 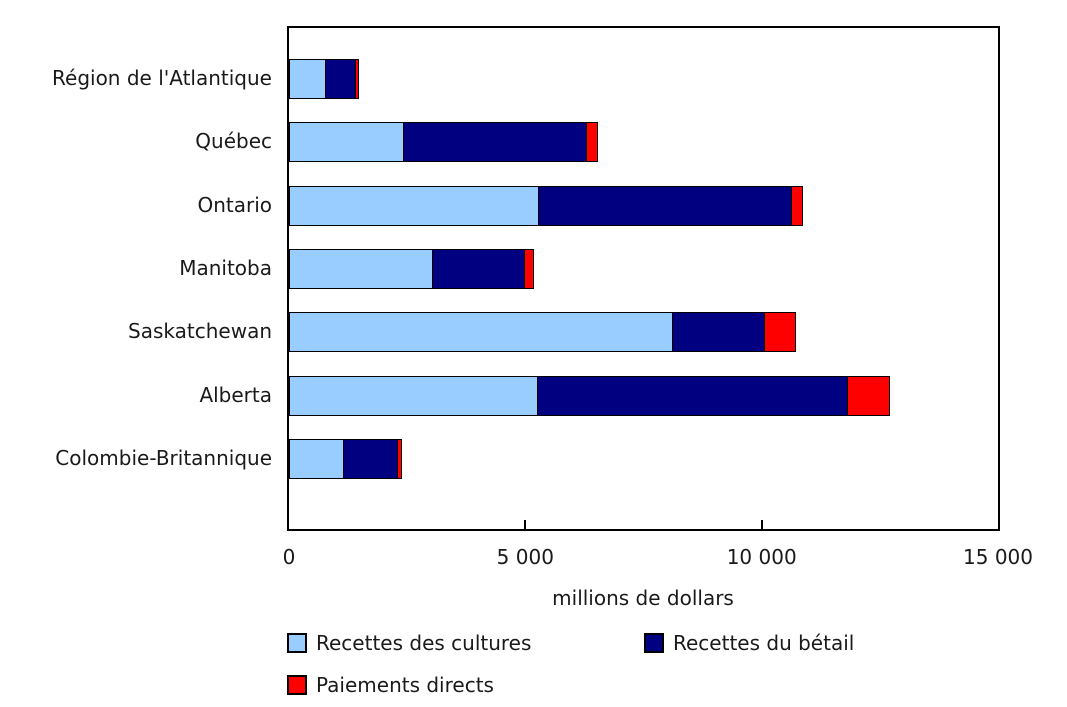 I want to click on legend-label-recettes-du-betail: Recettes du bétail, so click(x=764, y=643).